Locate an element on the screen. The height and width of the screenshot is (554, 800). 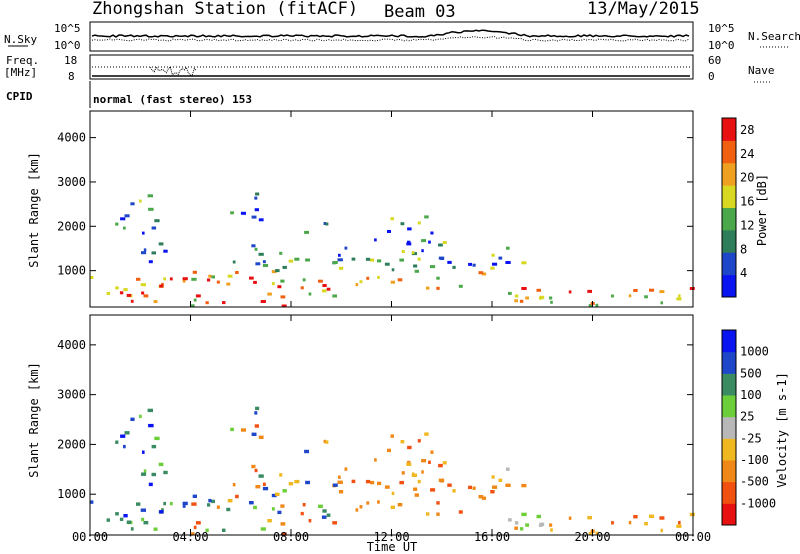
velocity-colorbar-tick: 500 is located at coordinates (751, 373).